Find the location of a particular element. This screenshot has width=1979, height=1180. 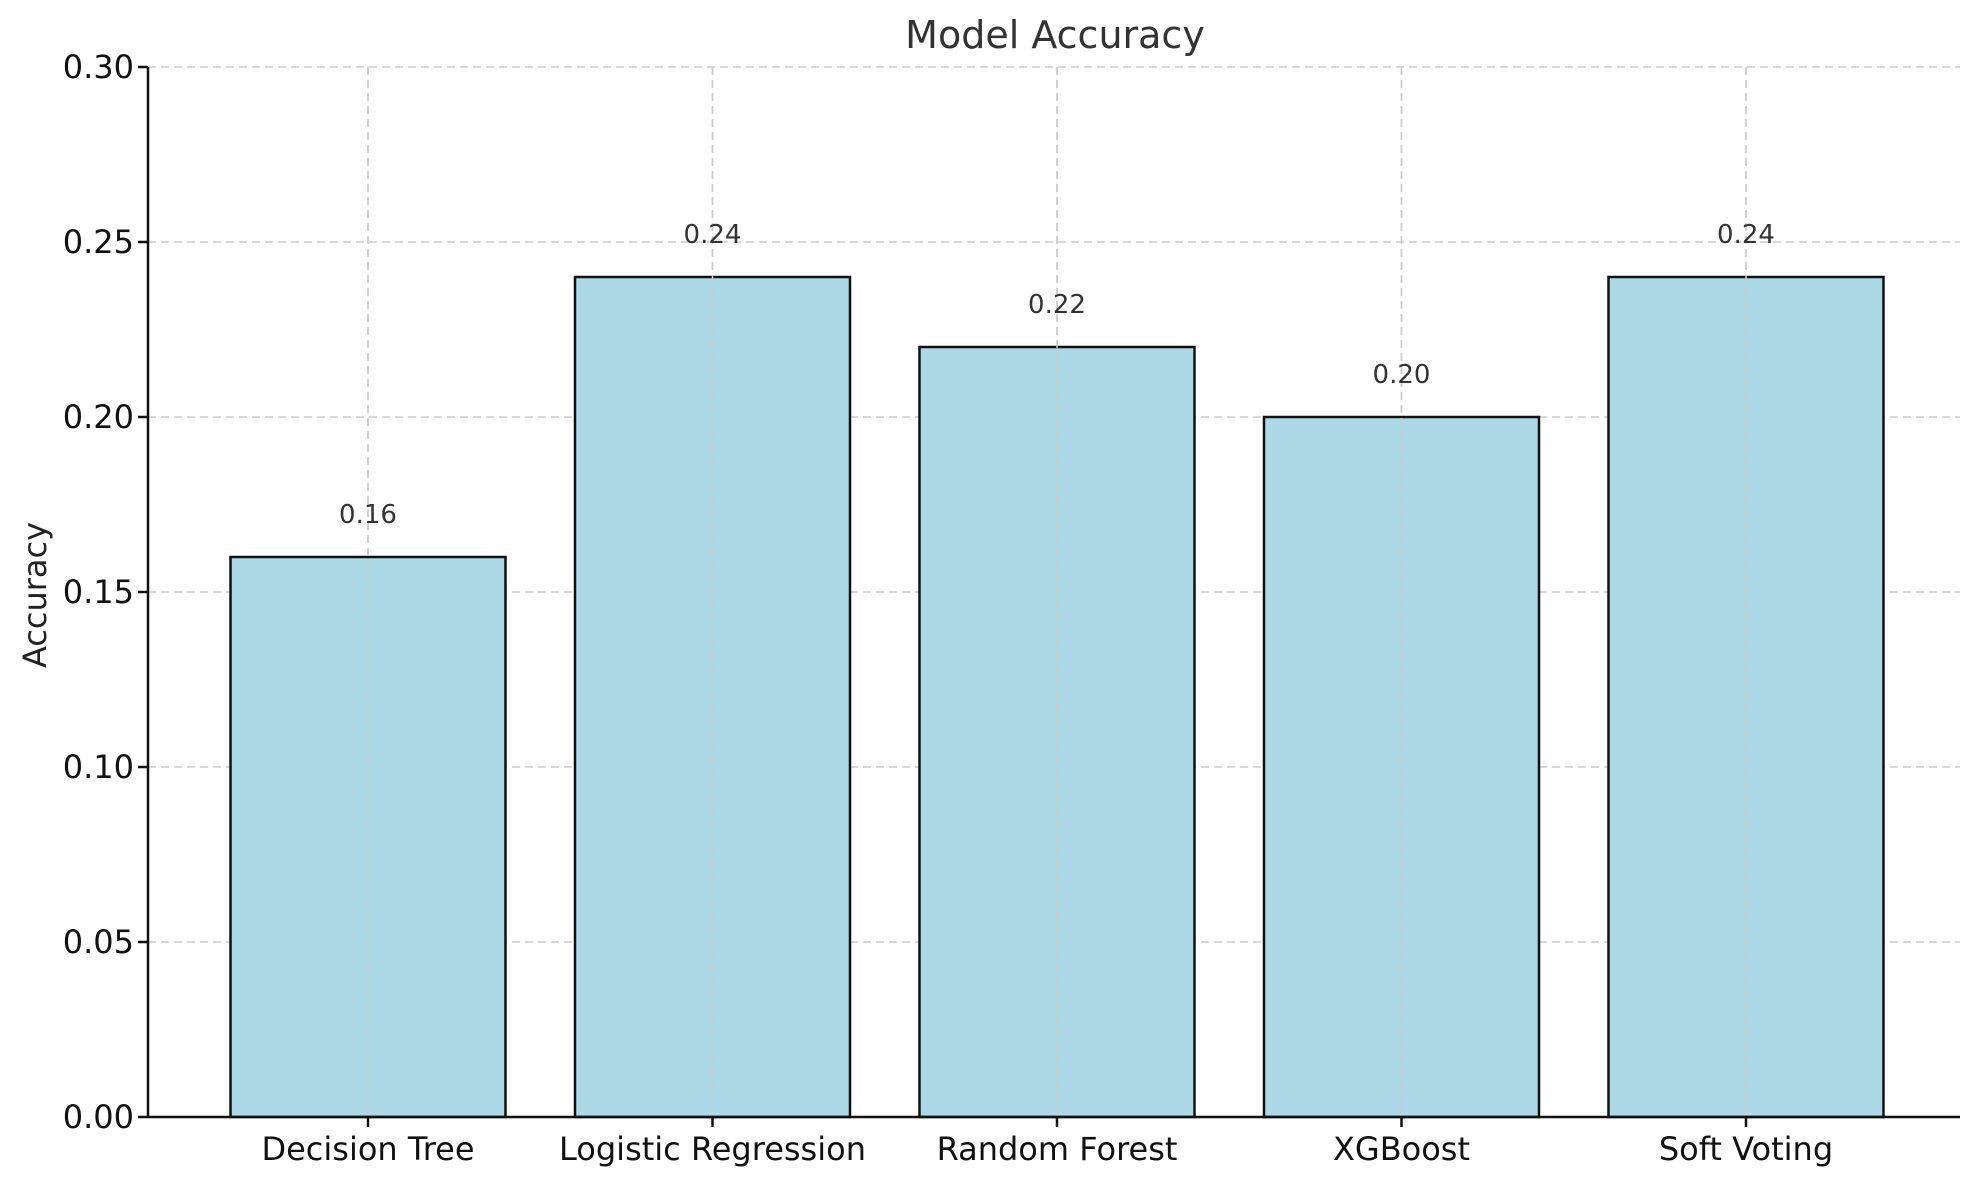

y-tick-label: 0.15 is located at coordinates (98, 592).